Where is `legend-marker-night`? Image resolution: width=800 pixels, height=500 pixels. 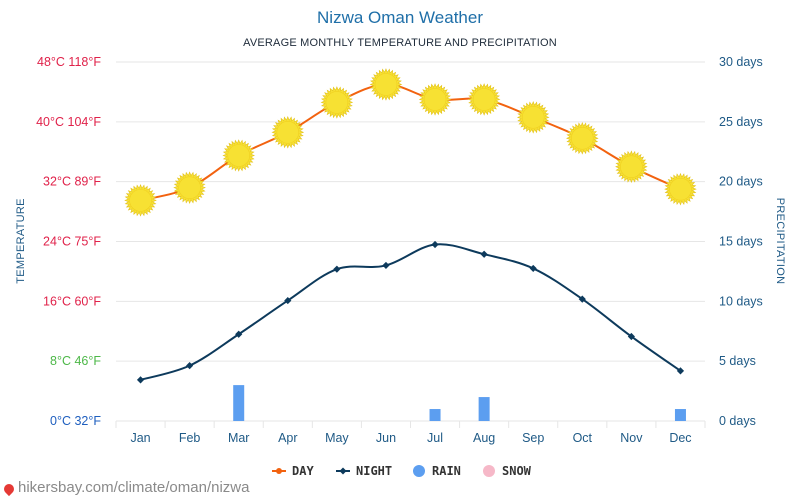
legend-marker-night is located at coordinates (343, 471).